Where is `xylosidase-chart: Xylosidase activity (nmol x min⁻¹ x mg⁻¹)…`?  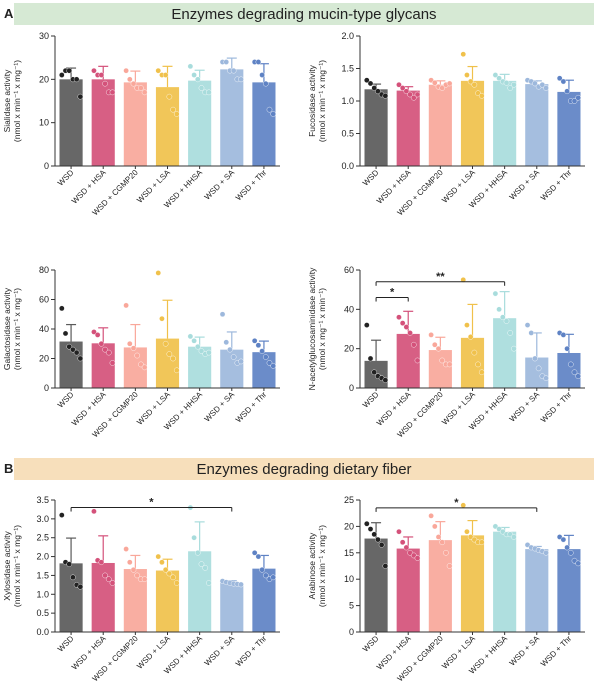
xylosidase-chart: Xylosidase activity (nmol x min⁻¹ x mg⁻¹)… is located at coordinates (141, 589).